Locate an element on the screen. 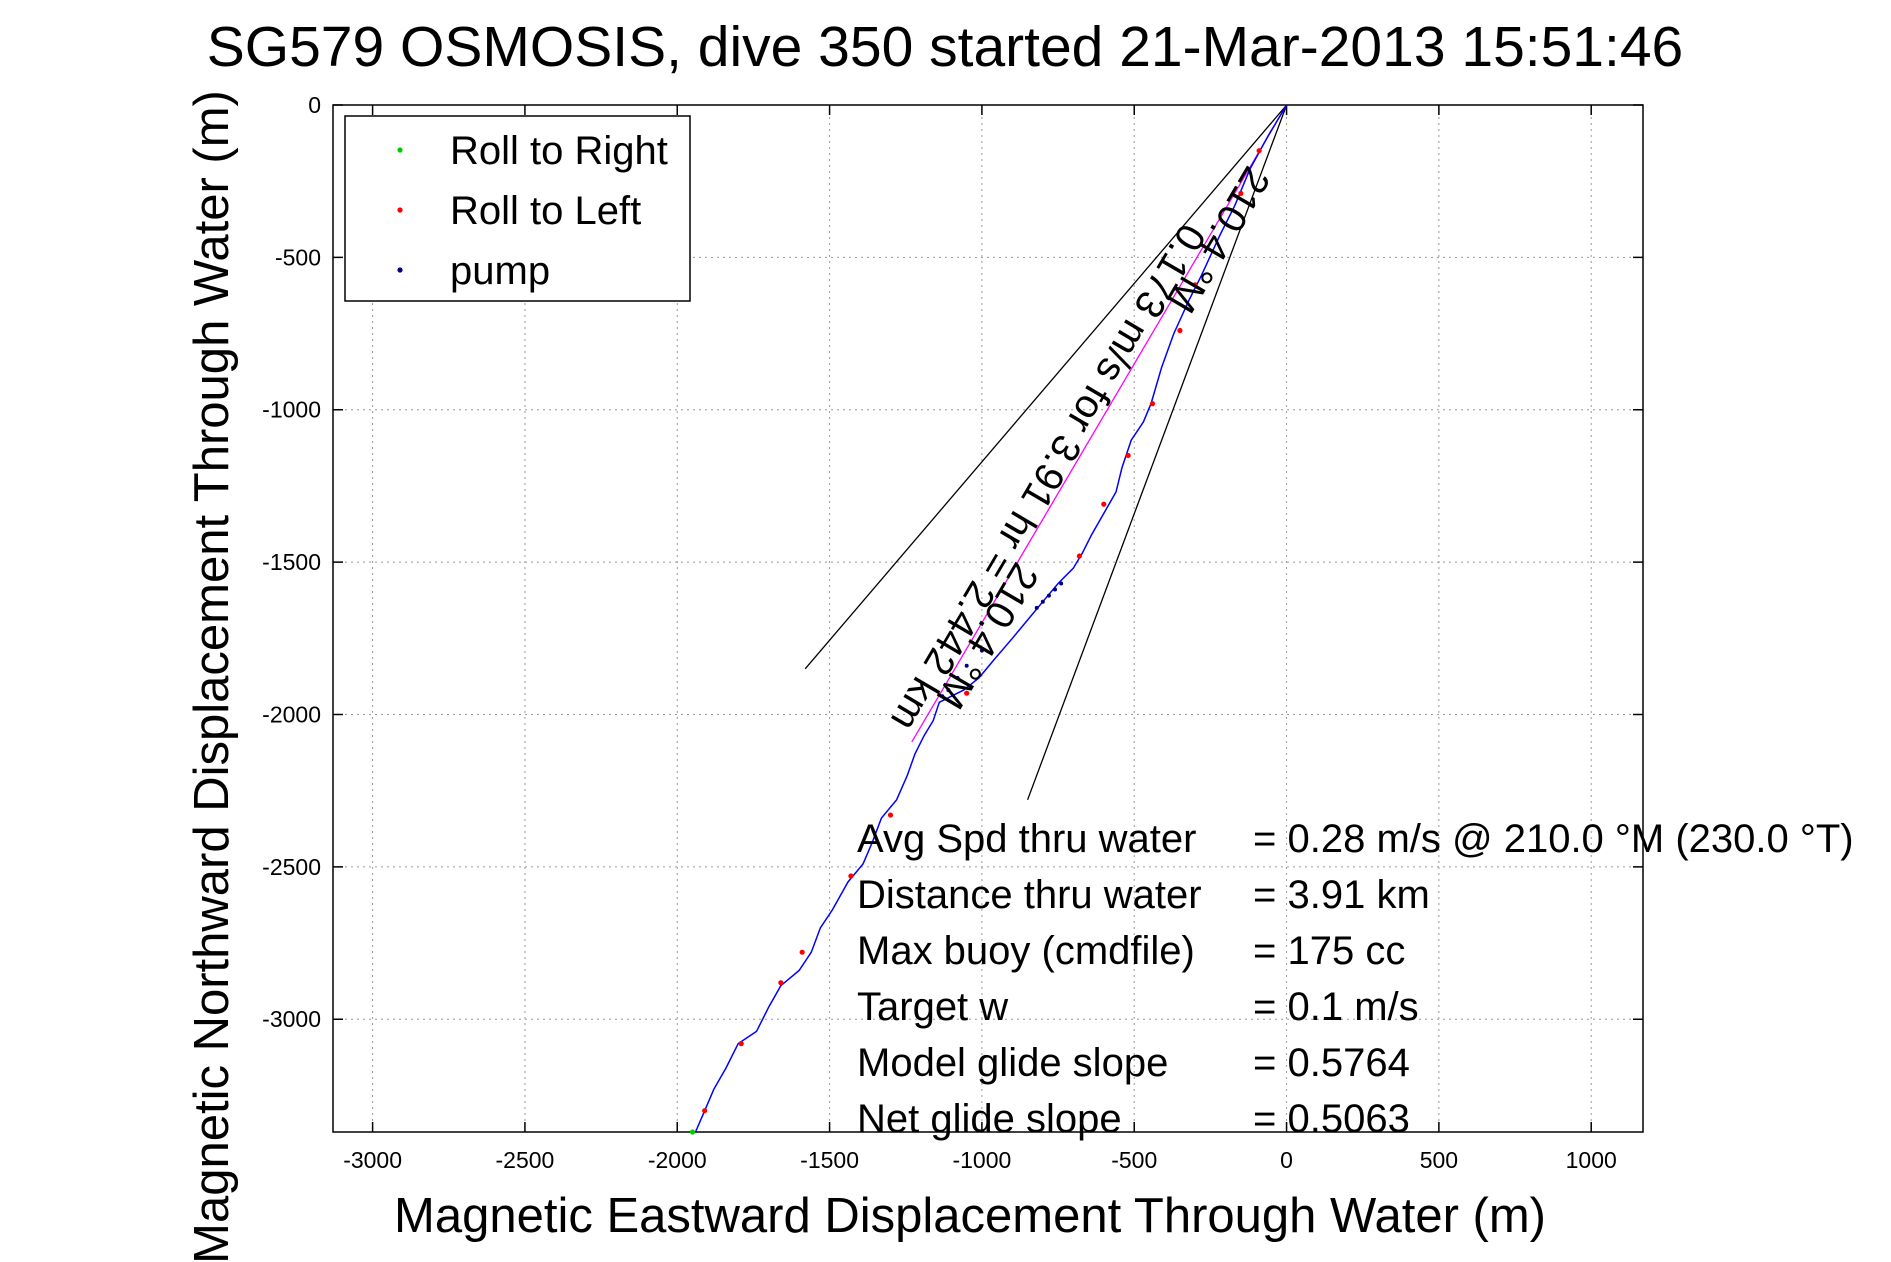  annotation-label: Distance thru water is located at coordinates (1029, 895).